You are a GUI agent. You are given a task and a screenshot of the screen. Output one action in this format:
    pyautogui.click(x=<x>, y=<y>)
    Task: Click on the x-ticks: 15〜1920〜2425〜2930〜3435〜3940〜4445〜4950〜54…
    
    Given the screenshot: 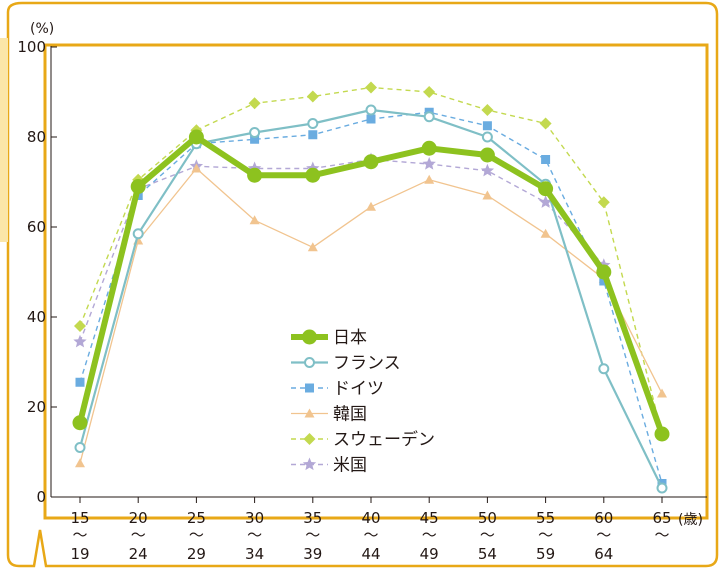 What is the action you would take?
    pyautogui.click(x=371, y=530)
    